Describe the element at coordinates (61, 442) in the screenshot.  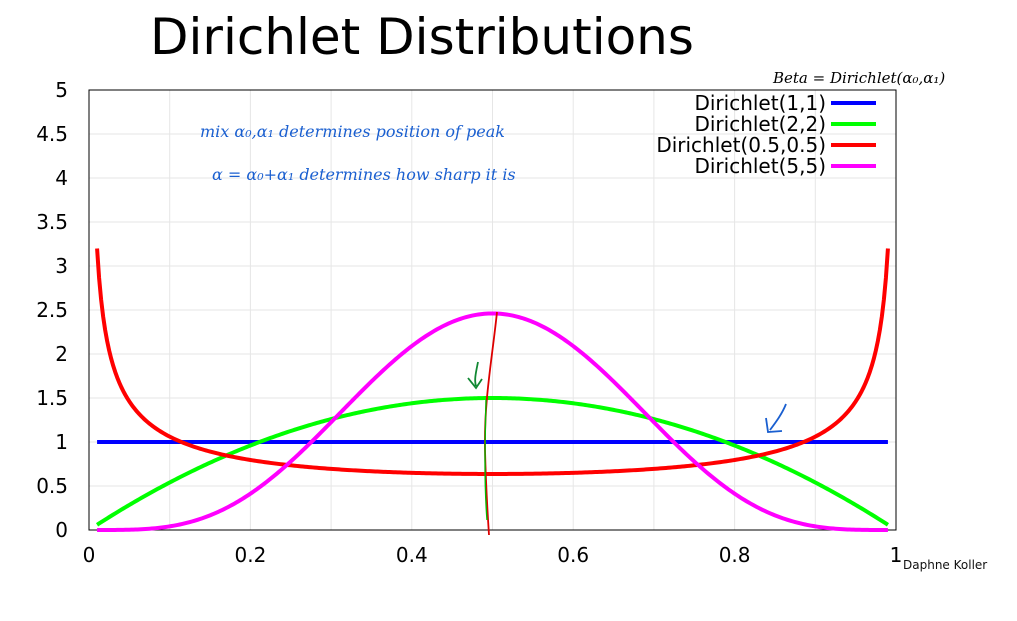
I see `y-tick-label: 1` at that location.